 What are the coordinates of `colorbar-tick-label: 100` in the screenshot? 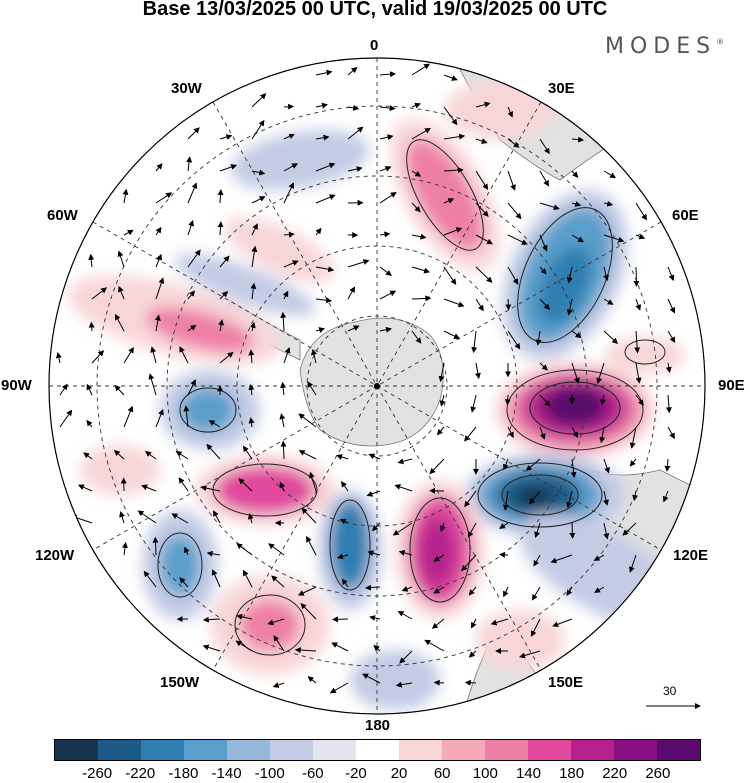 It's located at (485, 773).